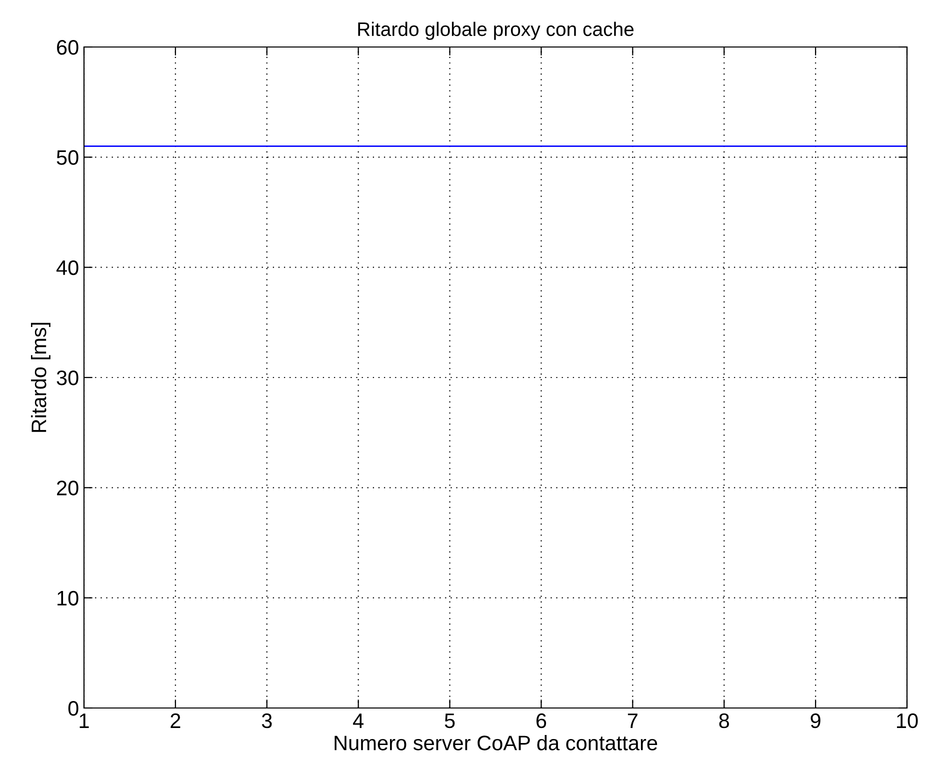  Describe the element at coordinates (541, 720) in the screenshot. I see `x-tick-label: 6` at that location.